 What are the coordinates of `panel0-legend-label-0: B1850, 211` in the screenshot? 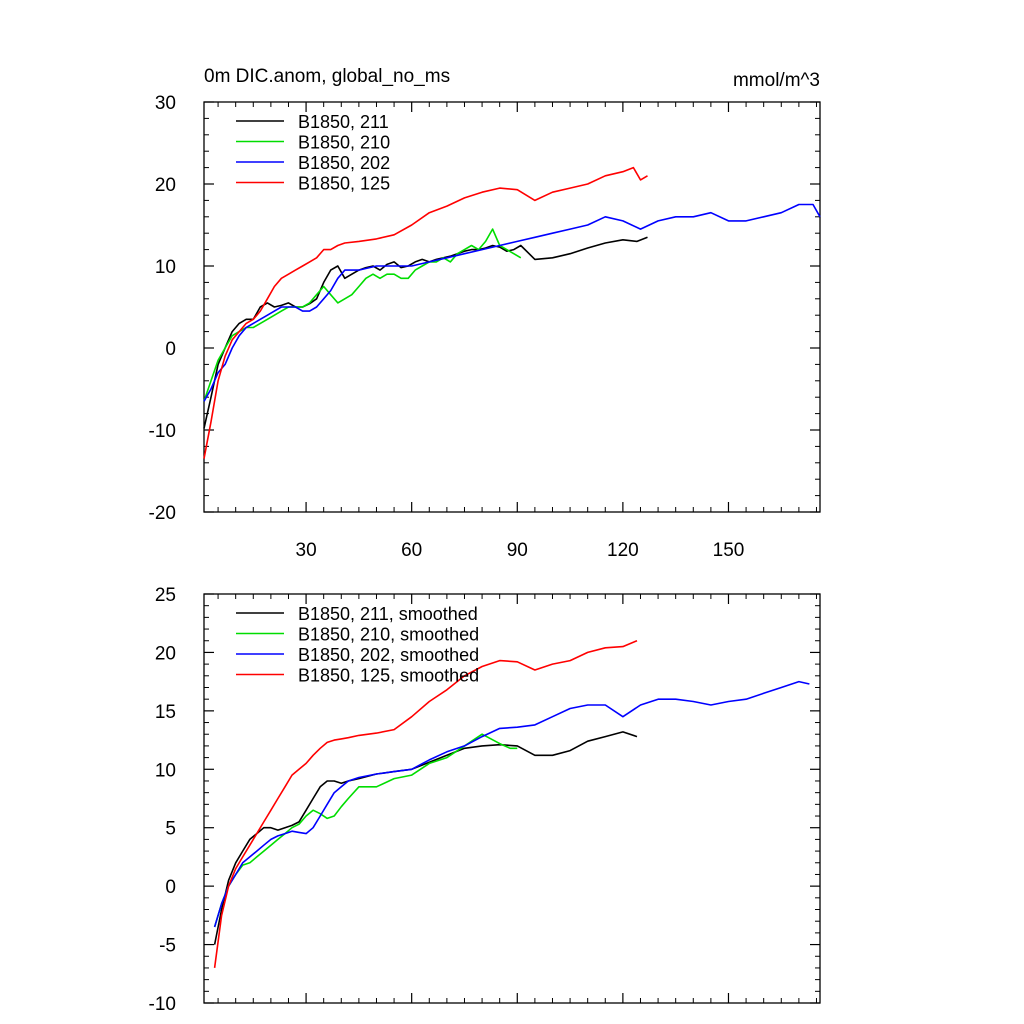 It's located at (343, 122).